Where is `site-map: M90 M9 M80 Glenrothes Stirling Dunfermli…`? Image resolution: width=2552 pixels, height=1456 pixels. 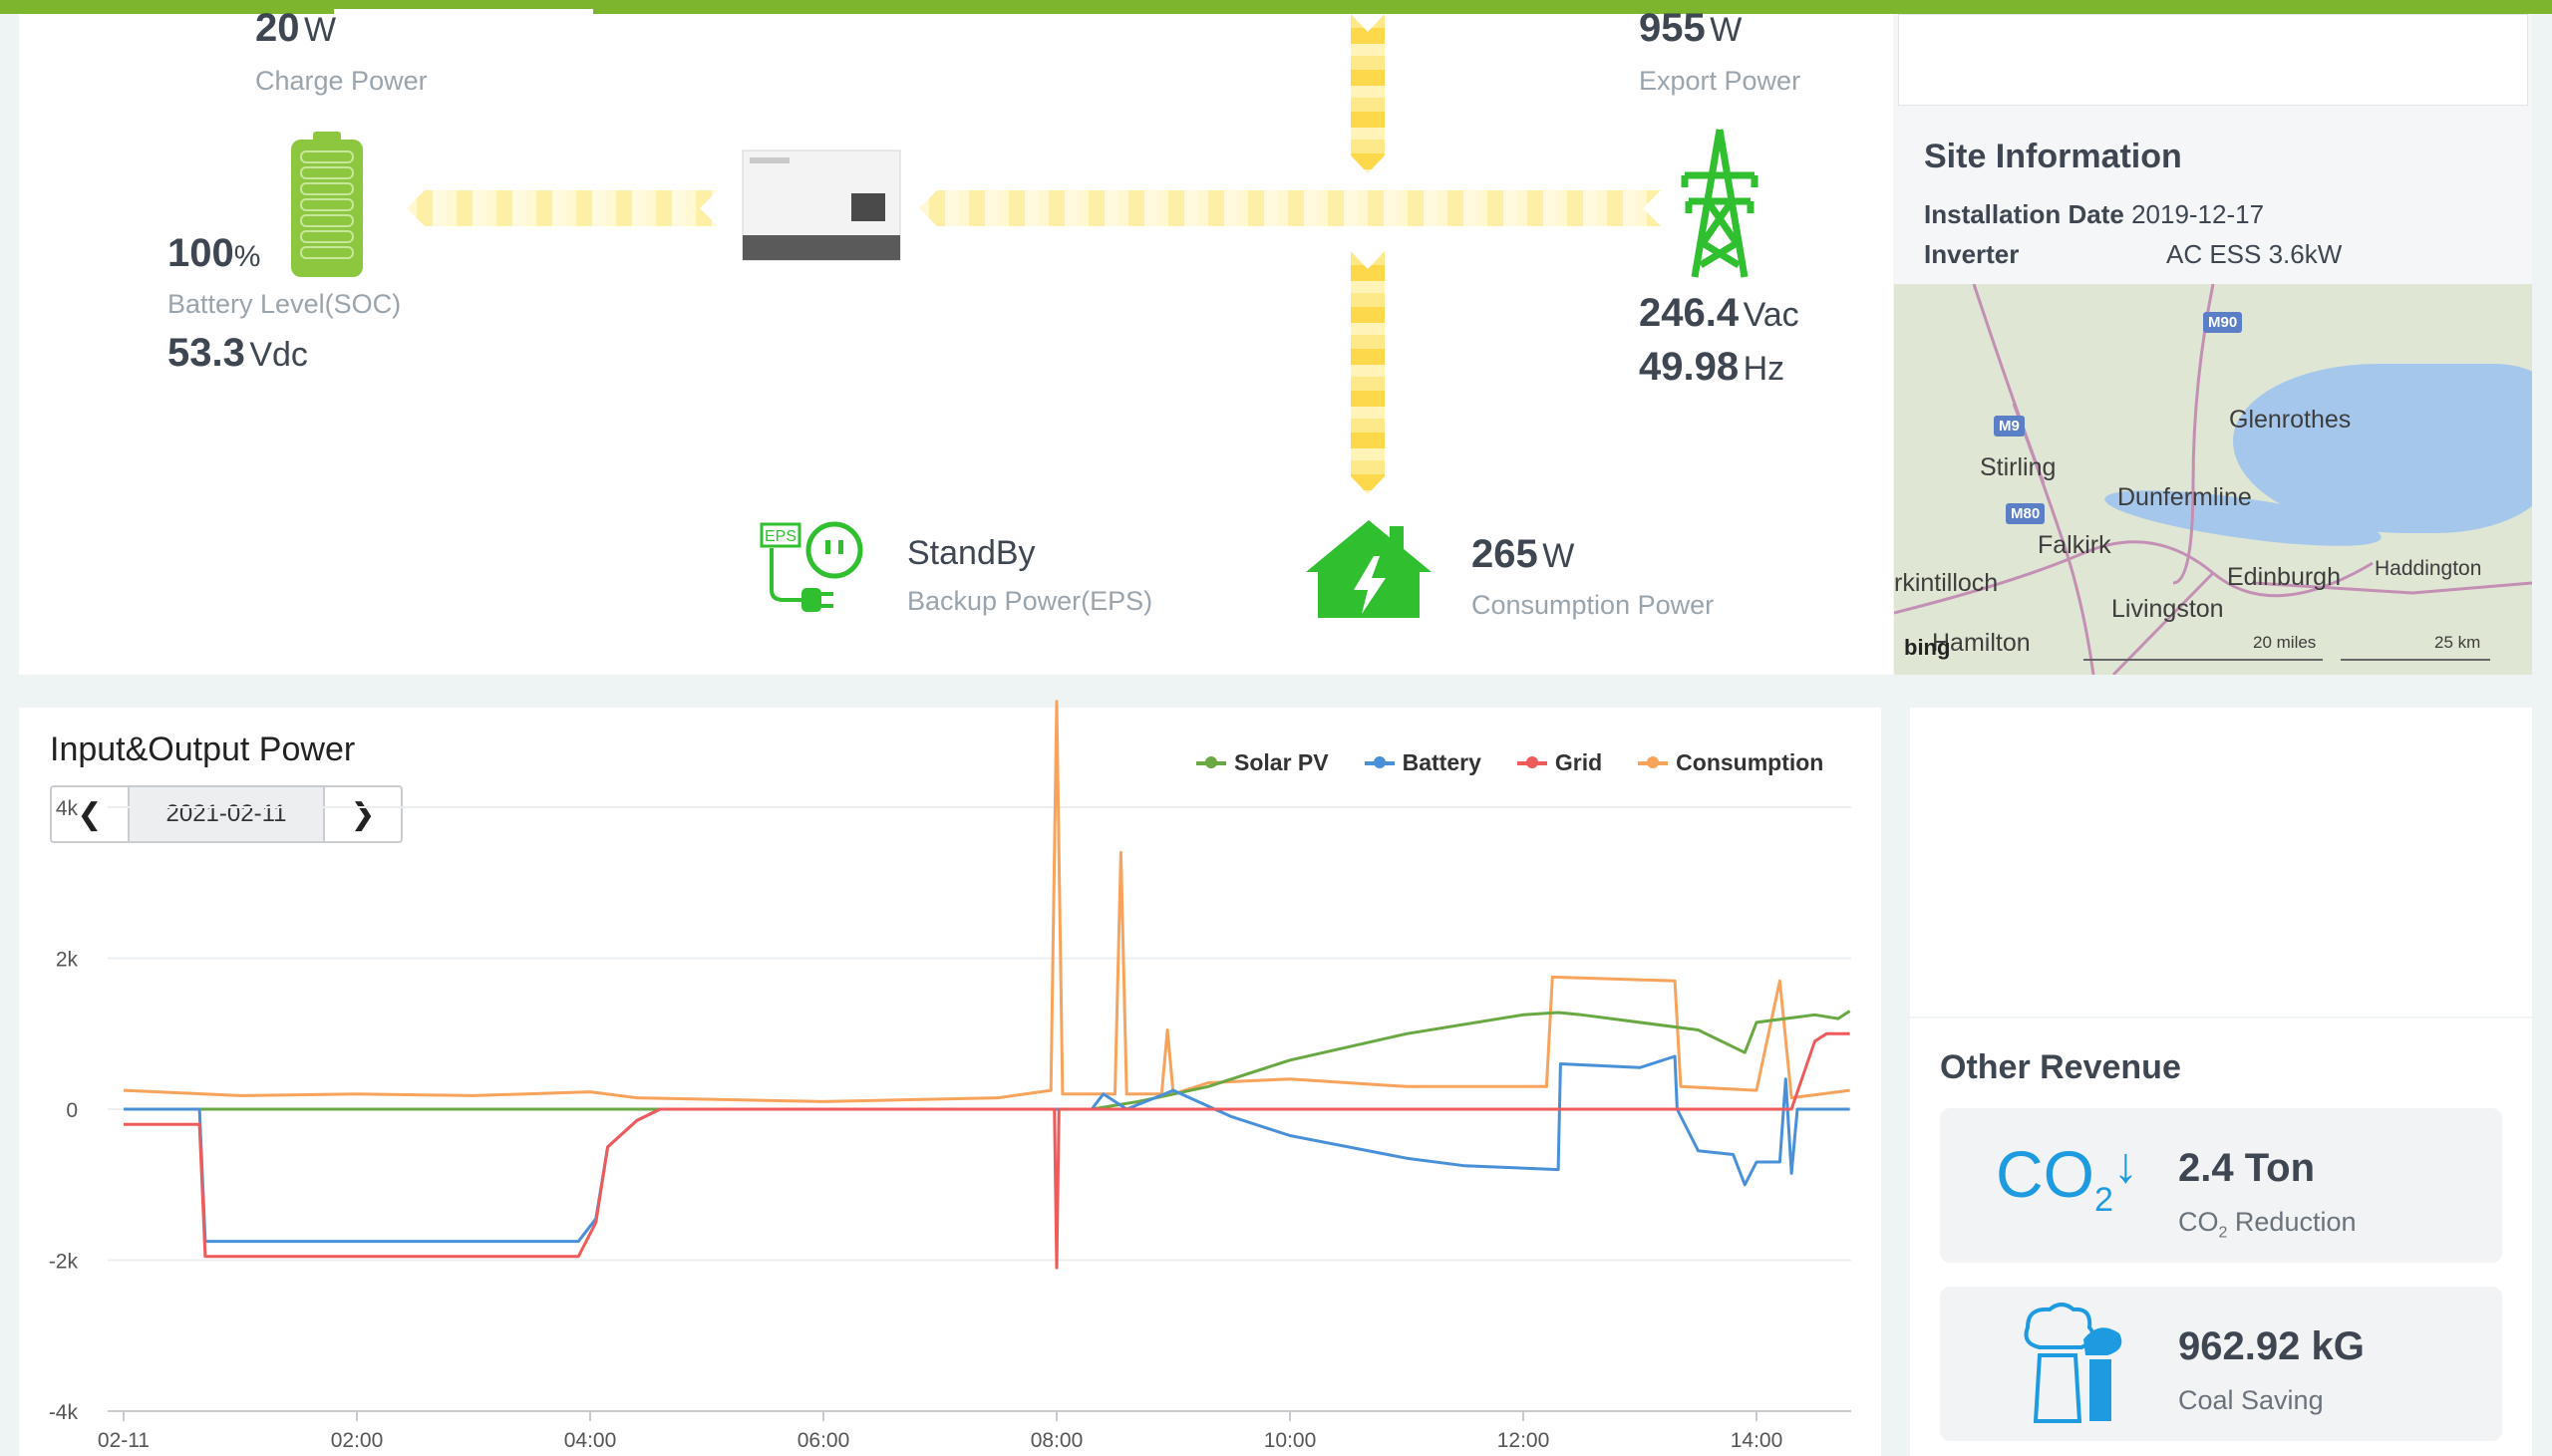
site-map: M90 M9 M80 Glenrothes Stirling Dunfermli… is located at coordinates (2213, 479).